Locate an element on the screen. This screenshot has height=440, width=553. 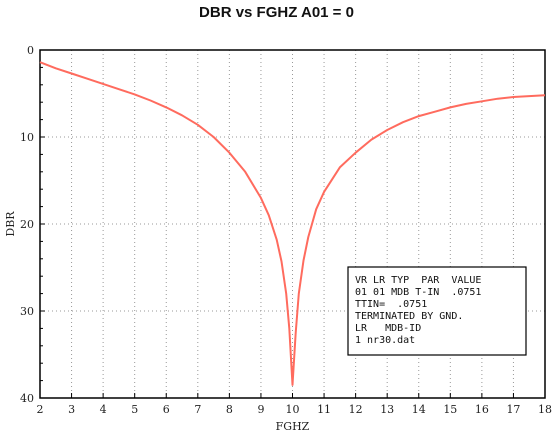
y-tick-labels: 0 10 20 30 40 is located at coordinates (27, 224).